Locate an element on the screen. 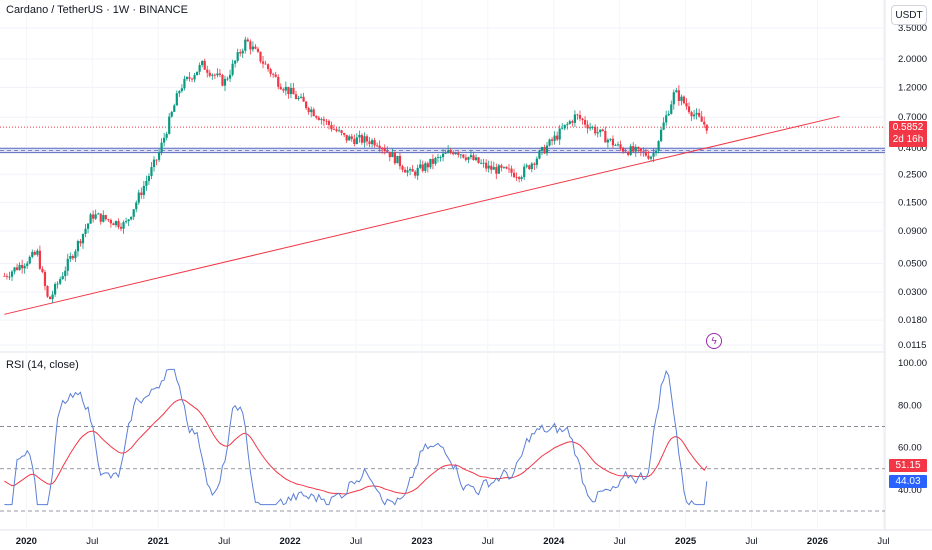  currency-button: USDT is located at coordinates (909, 15).